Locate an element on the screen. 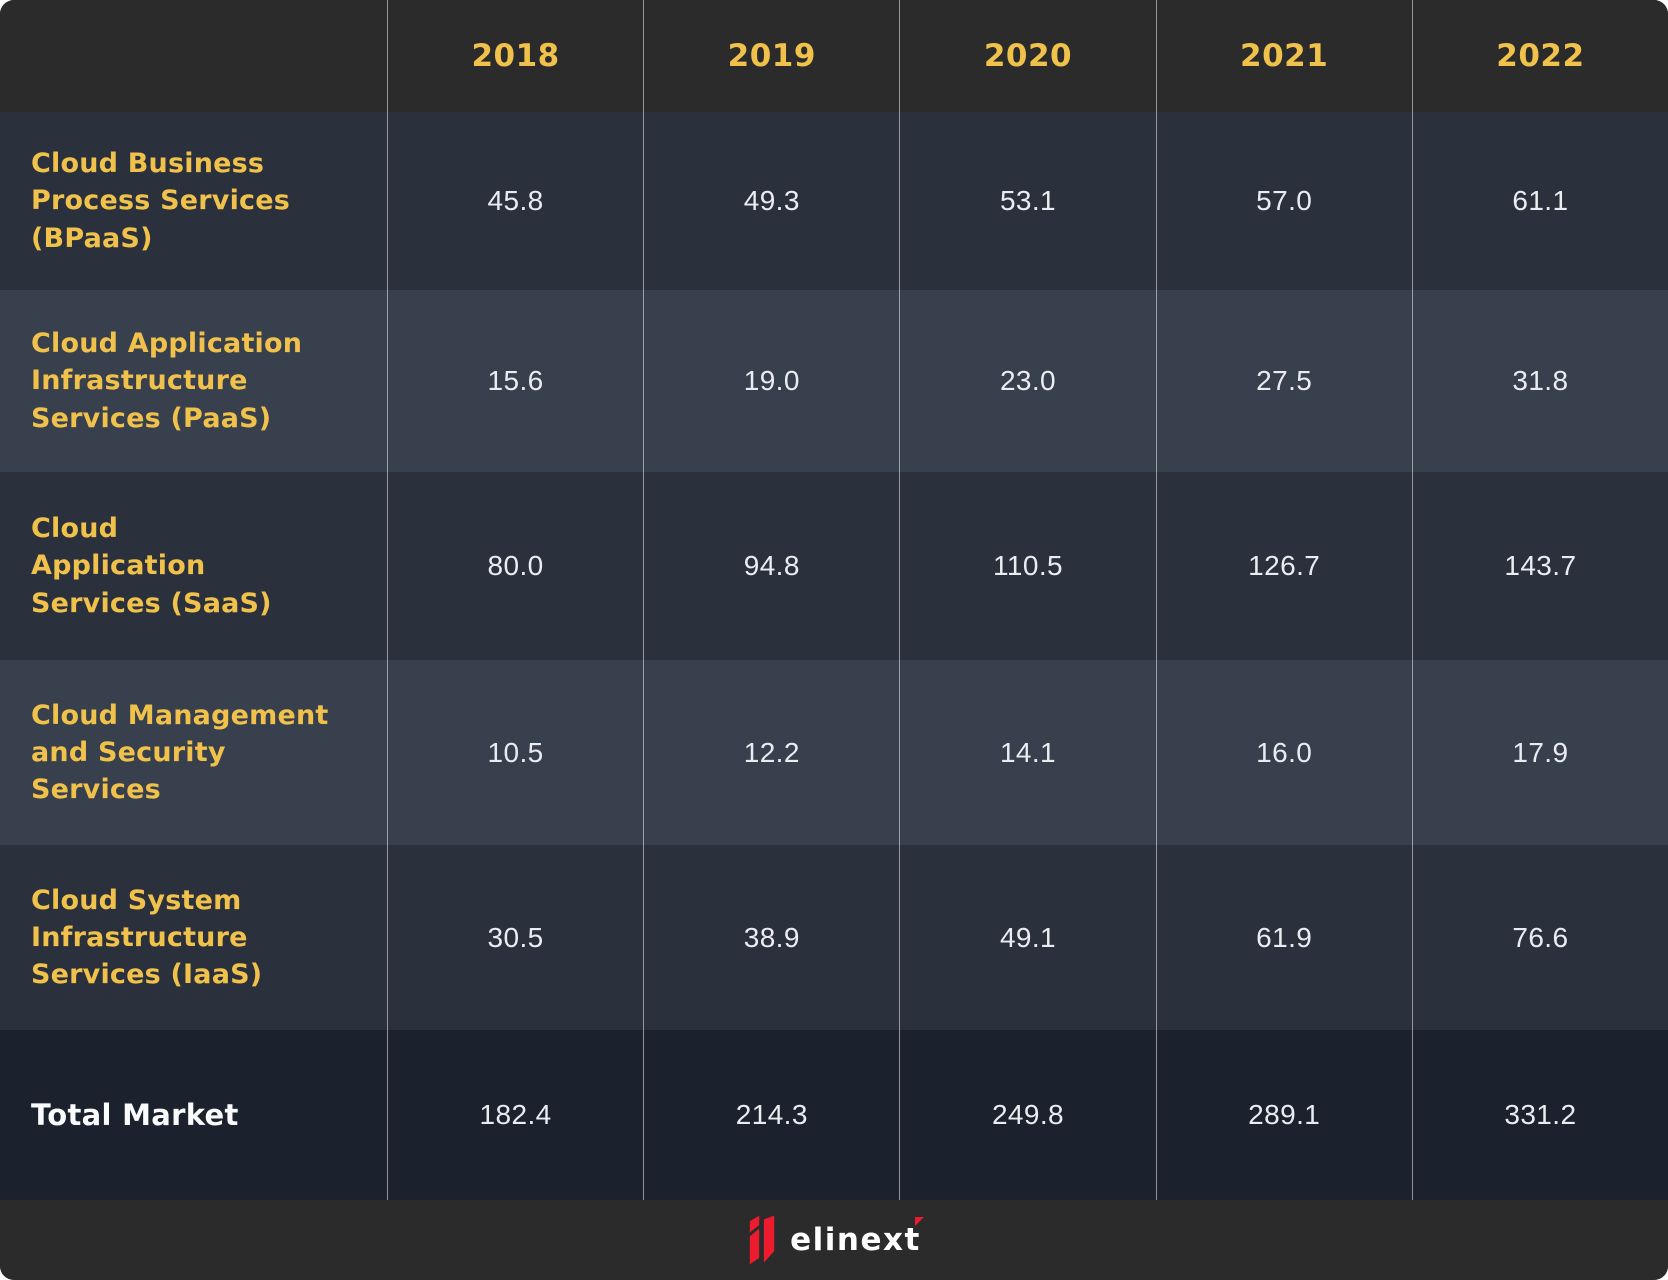  cell-value: 14.1 is located at coordinates (1028, 752).